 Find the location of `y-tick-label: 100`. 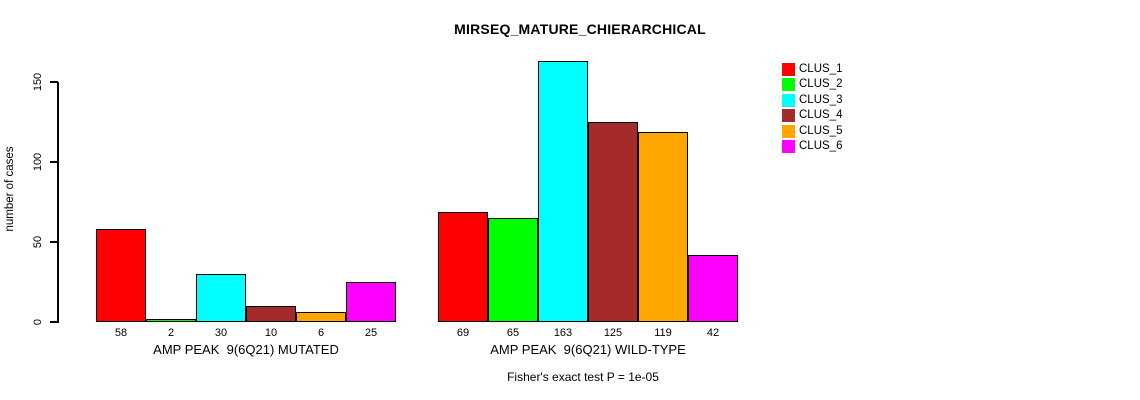

y-tick-label: 100 is located at coordinates (38, 162).